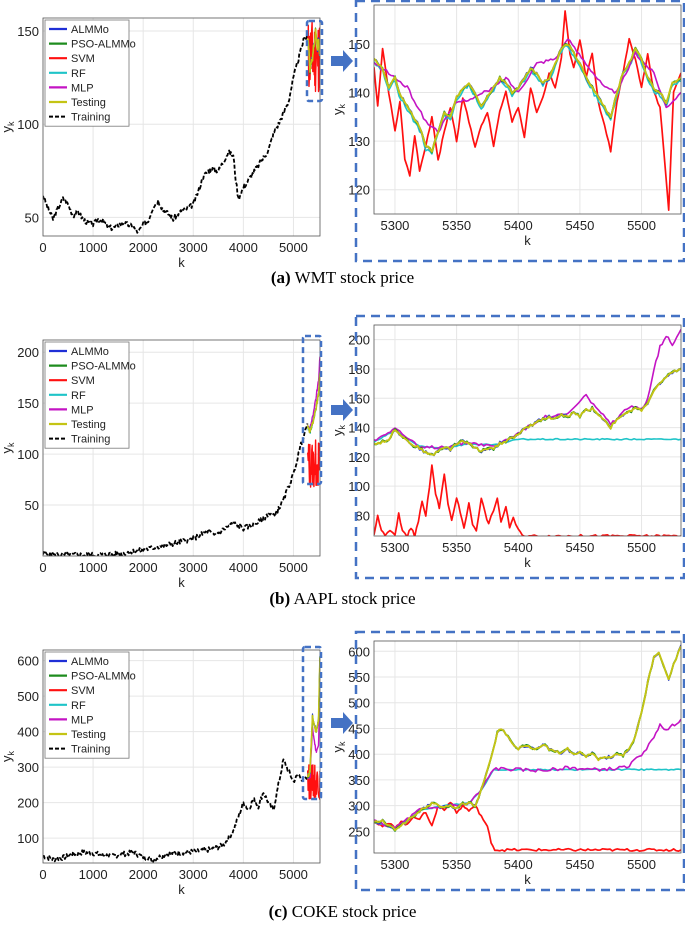 Image resolution: width=685 pixels, height=926 pixels. I want to click on caption-a-text: WMT stock price, so click(352, 277).